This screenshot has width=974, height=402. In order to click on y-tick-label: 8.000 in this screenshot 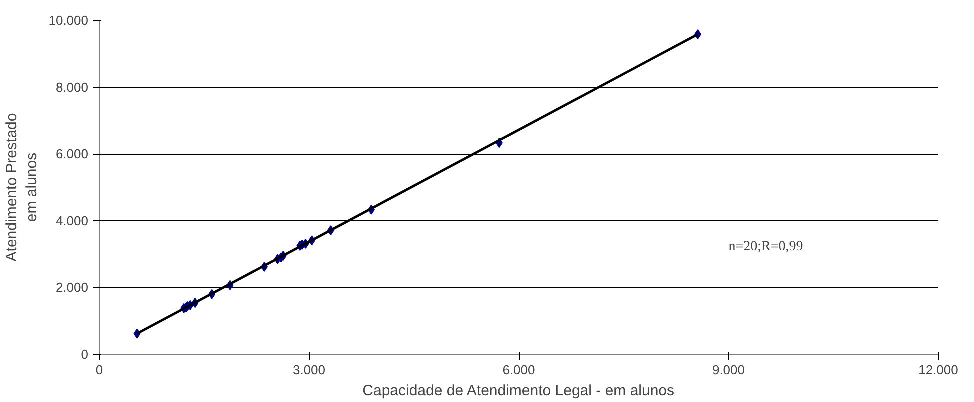, I will do `click(72, 87)`.